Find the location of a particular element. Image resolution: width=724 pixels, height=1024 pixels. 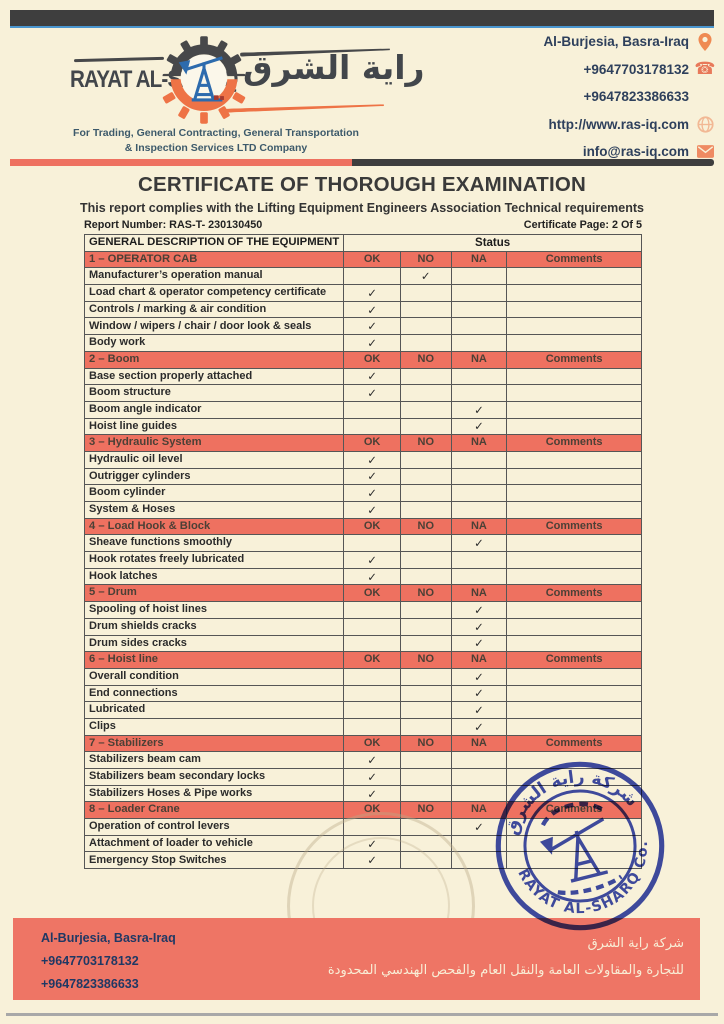

checklist-row: Body work ✓ is located at coordinates (362, 343).